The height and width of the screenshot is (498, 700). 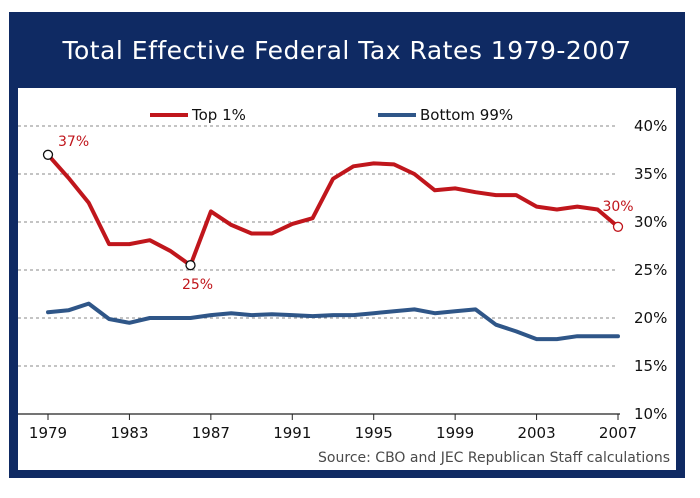 I want to click on annotation-label: 25%, so click(x=197, y=285).